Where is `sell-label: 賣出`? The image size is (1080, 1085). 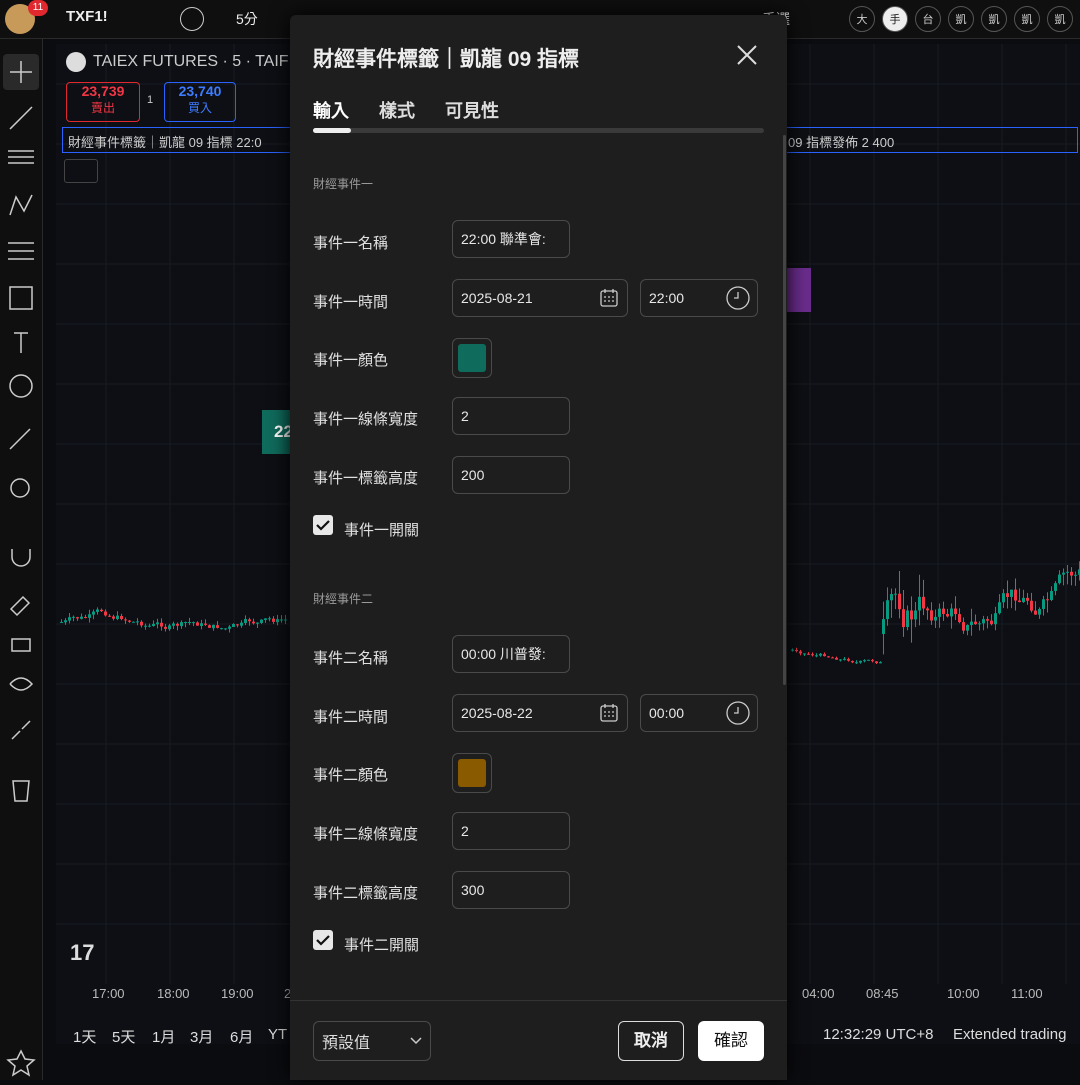 sell-label: 賣出 is located at coordinates (102, 108).